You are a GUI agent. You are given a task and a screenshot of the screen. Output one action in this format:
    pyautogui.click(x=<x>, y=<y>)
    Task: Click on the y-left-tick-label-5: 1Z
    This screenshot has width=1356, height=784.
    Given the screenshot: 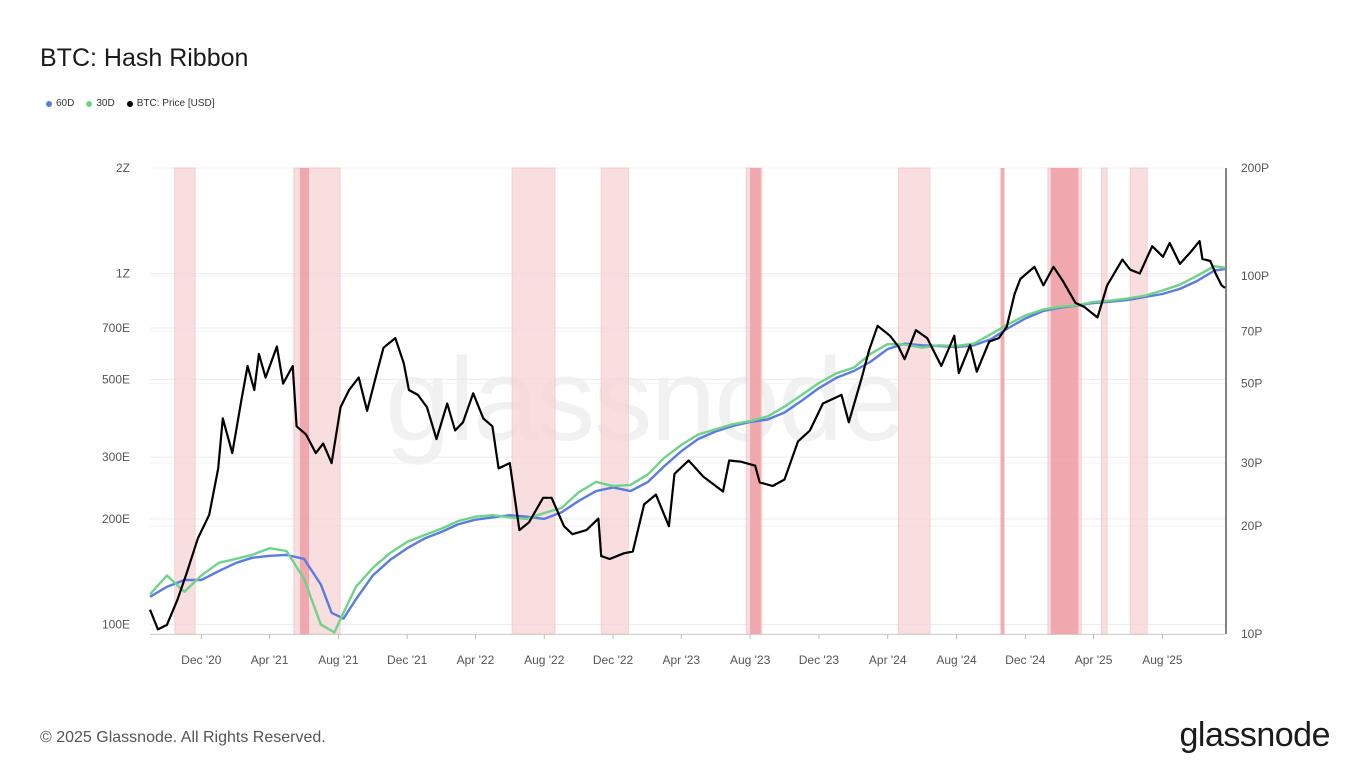 What is the action you would take?
    pyautogui.click(x=123, y=274)
    